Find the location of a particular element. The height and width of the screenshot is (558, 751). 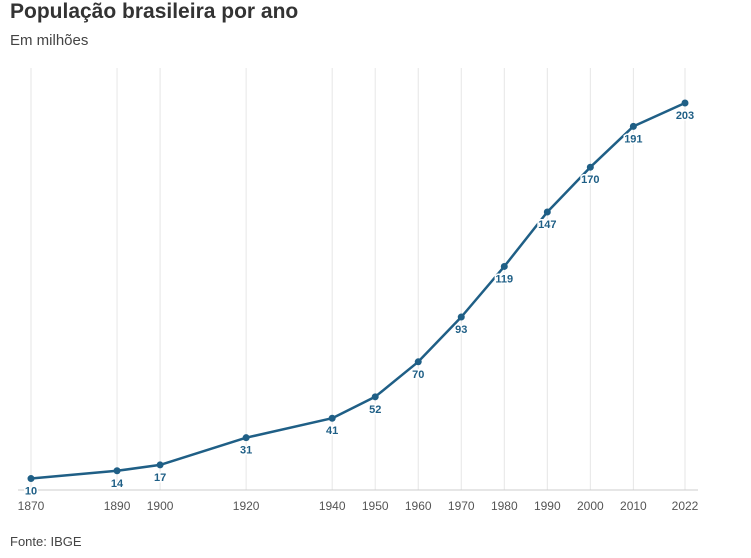

data-point-1950 is located at coordinates (375, 397).